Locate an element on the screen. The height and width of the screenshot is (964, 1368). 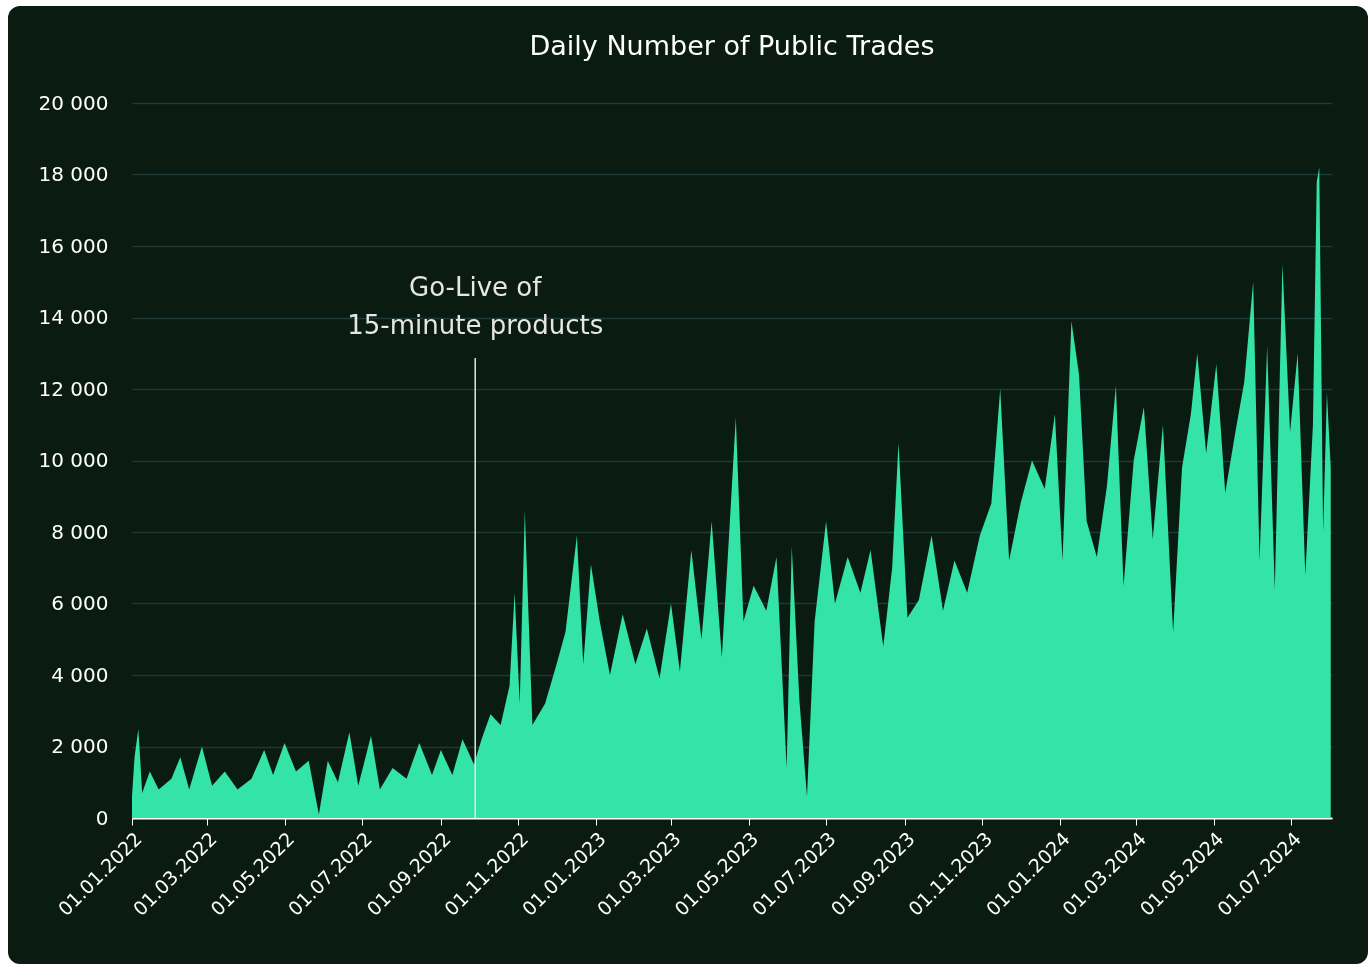
y-tick-label: 12 000 is located at coordinates (73, 388).